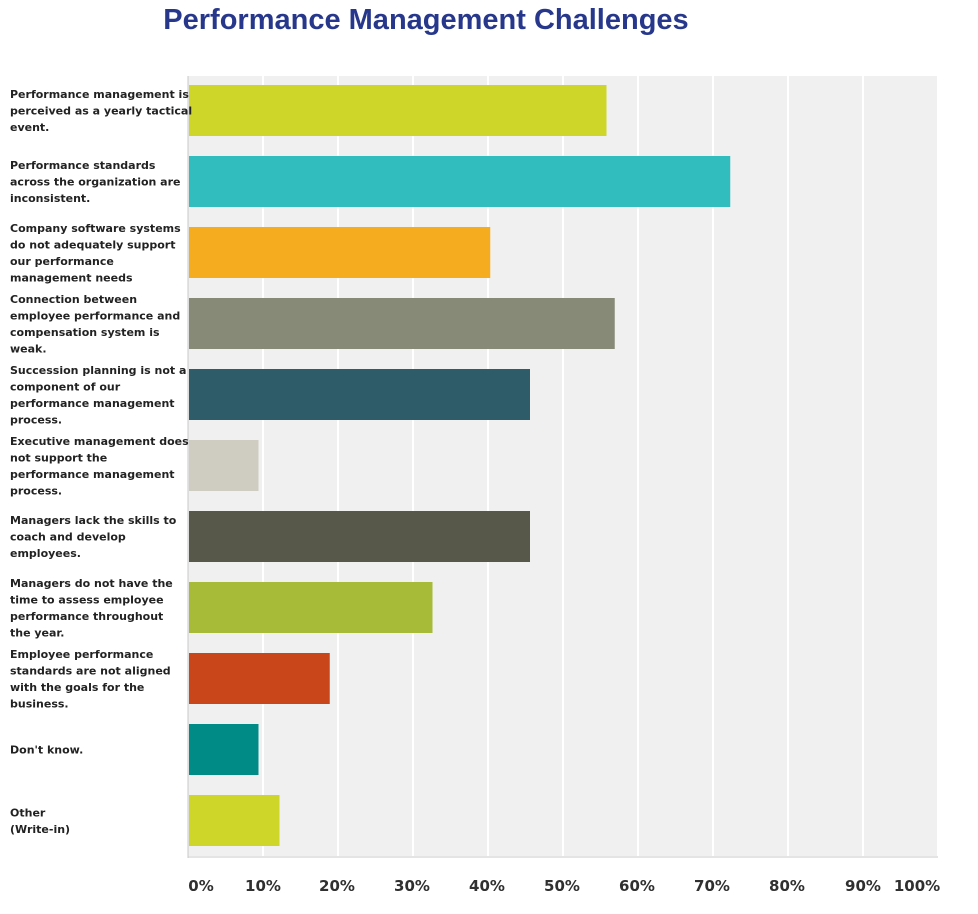  What do you see at coordinates (37, 632) in the screenshot?
I see `category-label-line: the year.` at bounding box center [37, 632].